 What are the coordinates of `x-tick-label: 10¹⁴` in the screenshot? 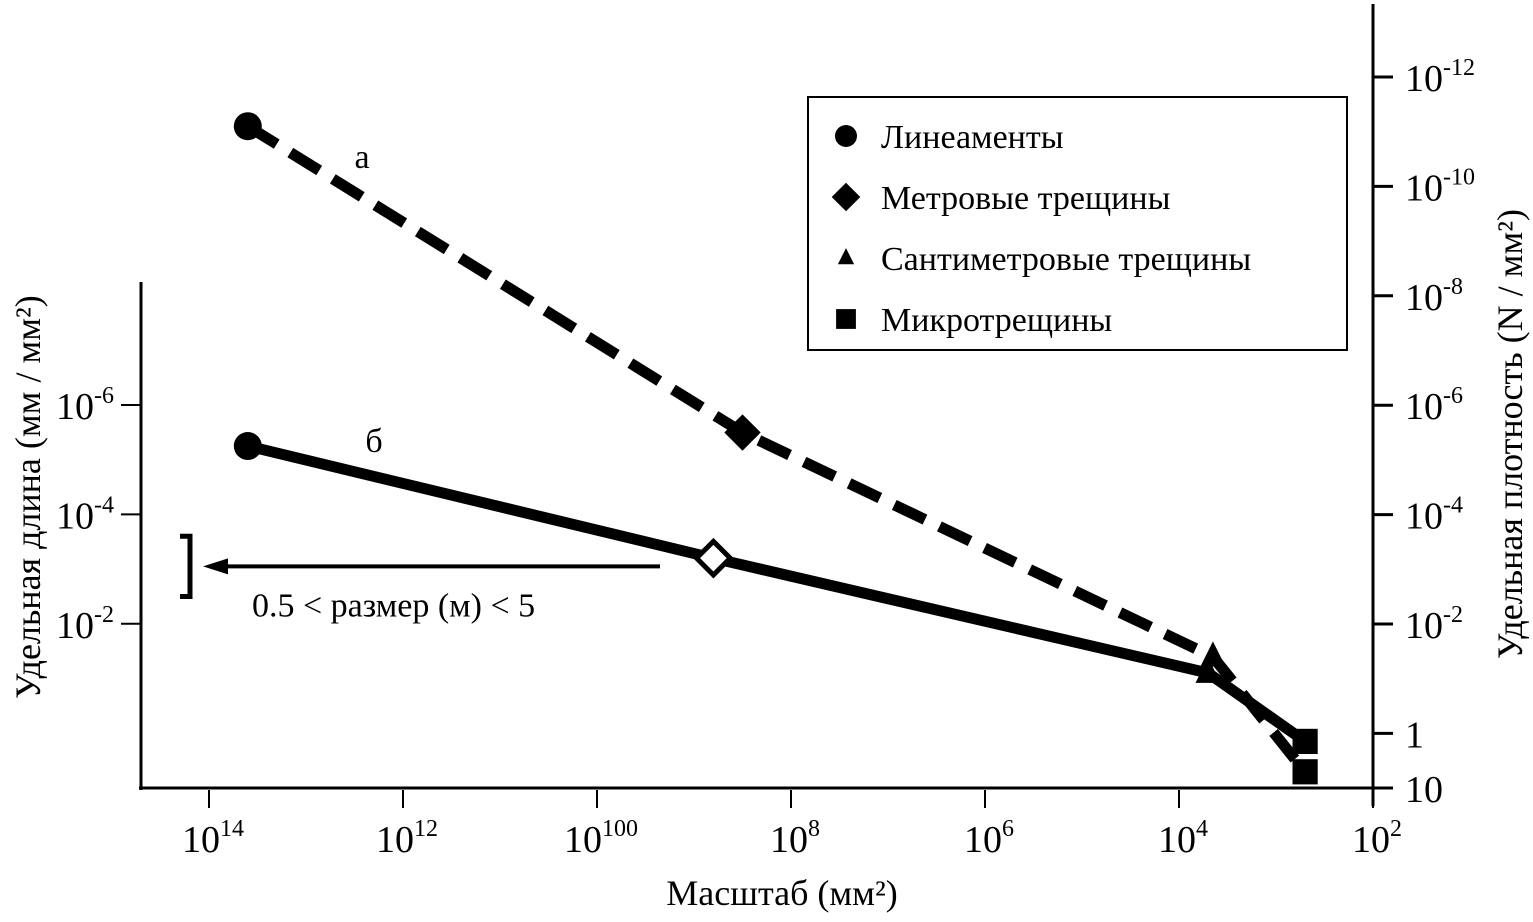 It's located at (213, 838).